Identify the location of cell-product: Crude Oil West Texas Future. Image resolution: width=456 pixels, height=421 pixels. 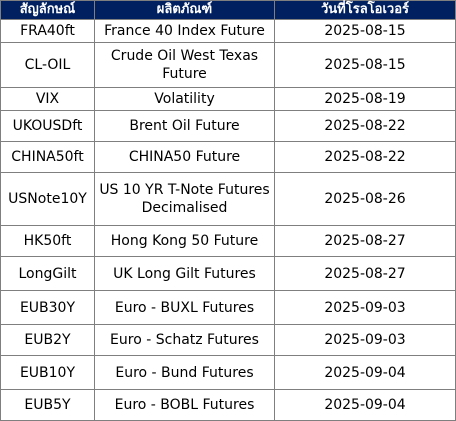
(184, 65).